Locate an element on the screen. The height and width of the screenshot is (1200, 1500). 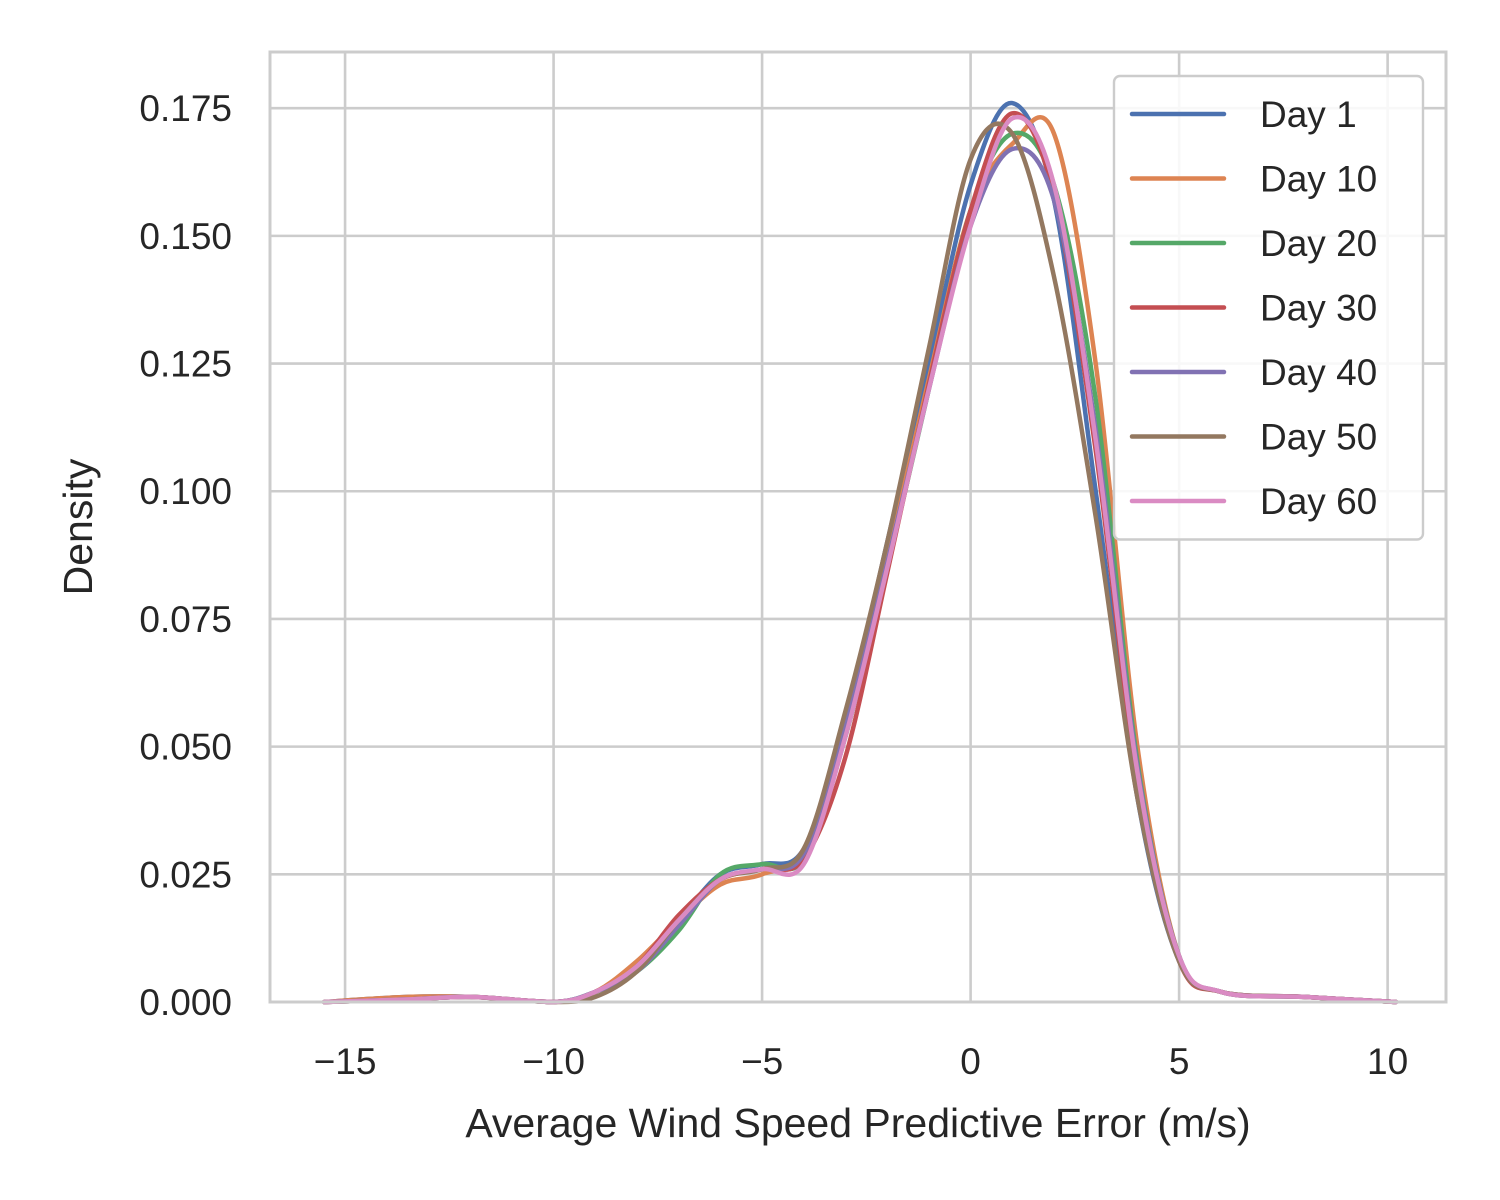
y-tick-label: 0.100 is located at coordinates (185, 491).